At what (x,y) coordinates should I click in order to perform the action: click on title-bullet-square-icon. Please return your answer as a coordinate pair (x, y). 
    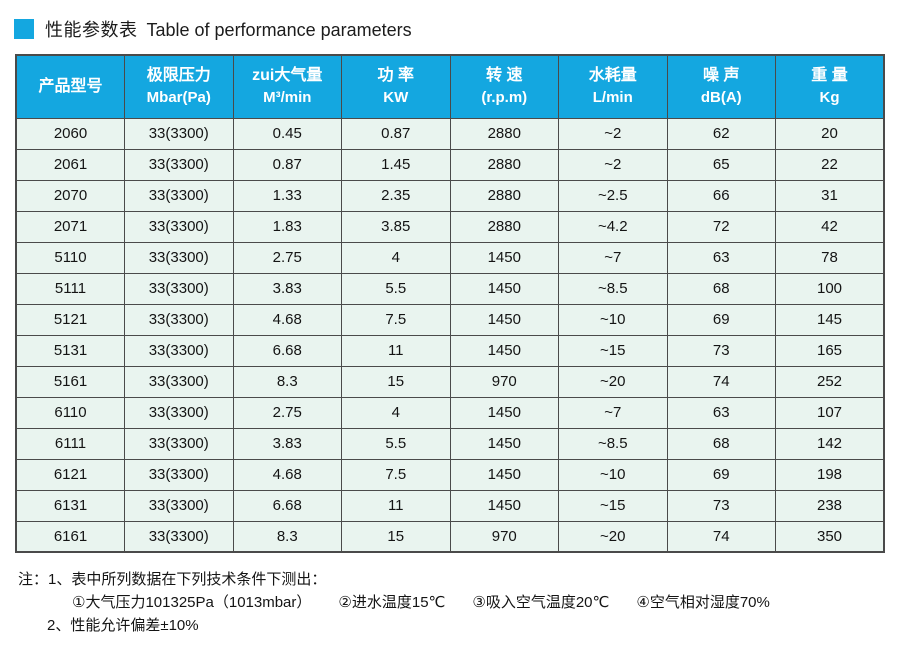
    Looking at the image, I should click on (24, 29).